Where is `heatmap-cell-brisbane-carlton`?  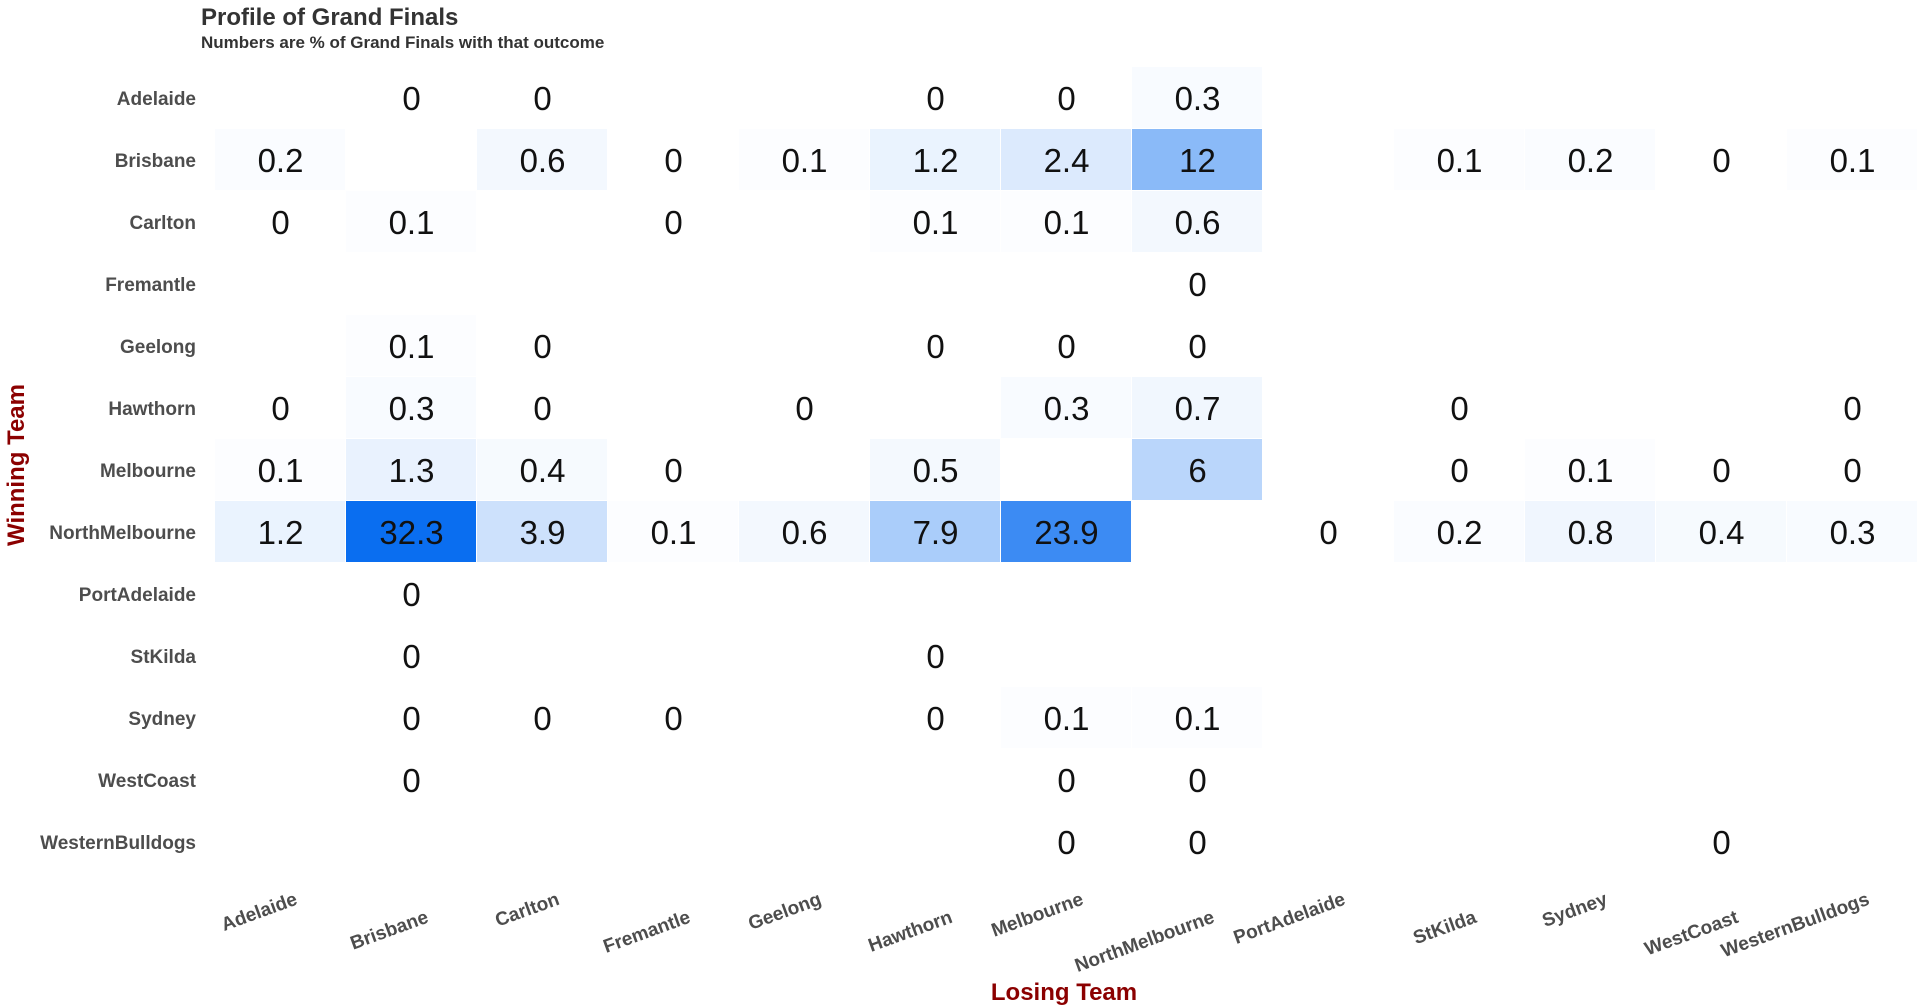
heatmap-cell-brisbane-carlton is located at coordinates (542, 159).